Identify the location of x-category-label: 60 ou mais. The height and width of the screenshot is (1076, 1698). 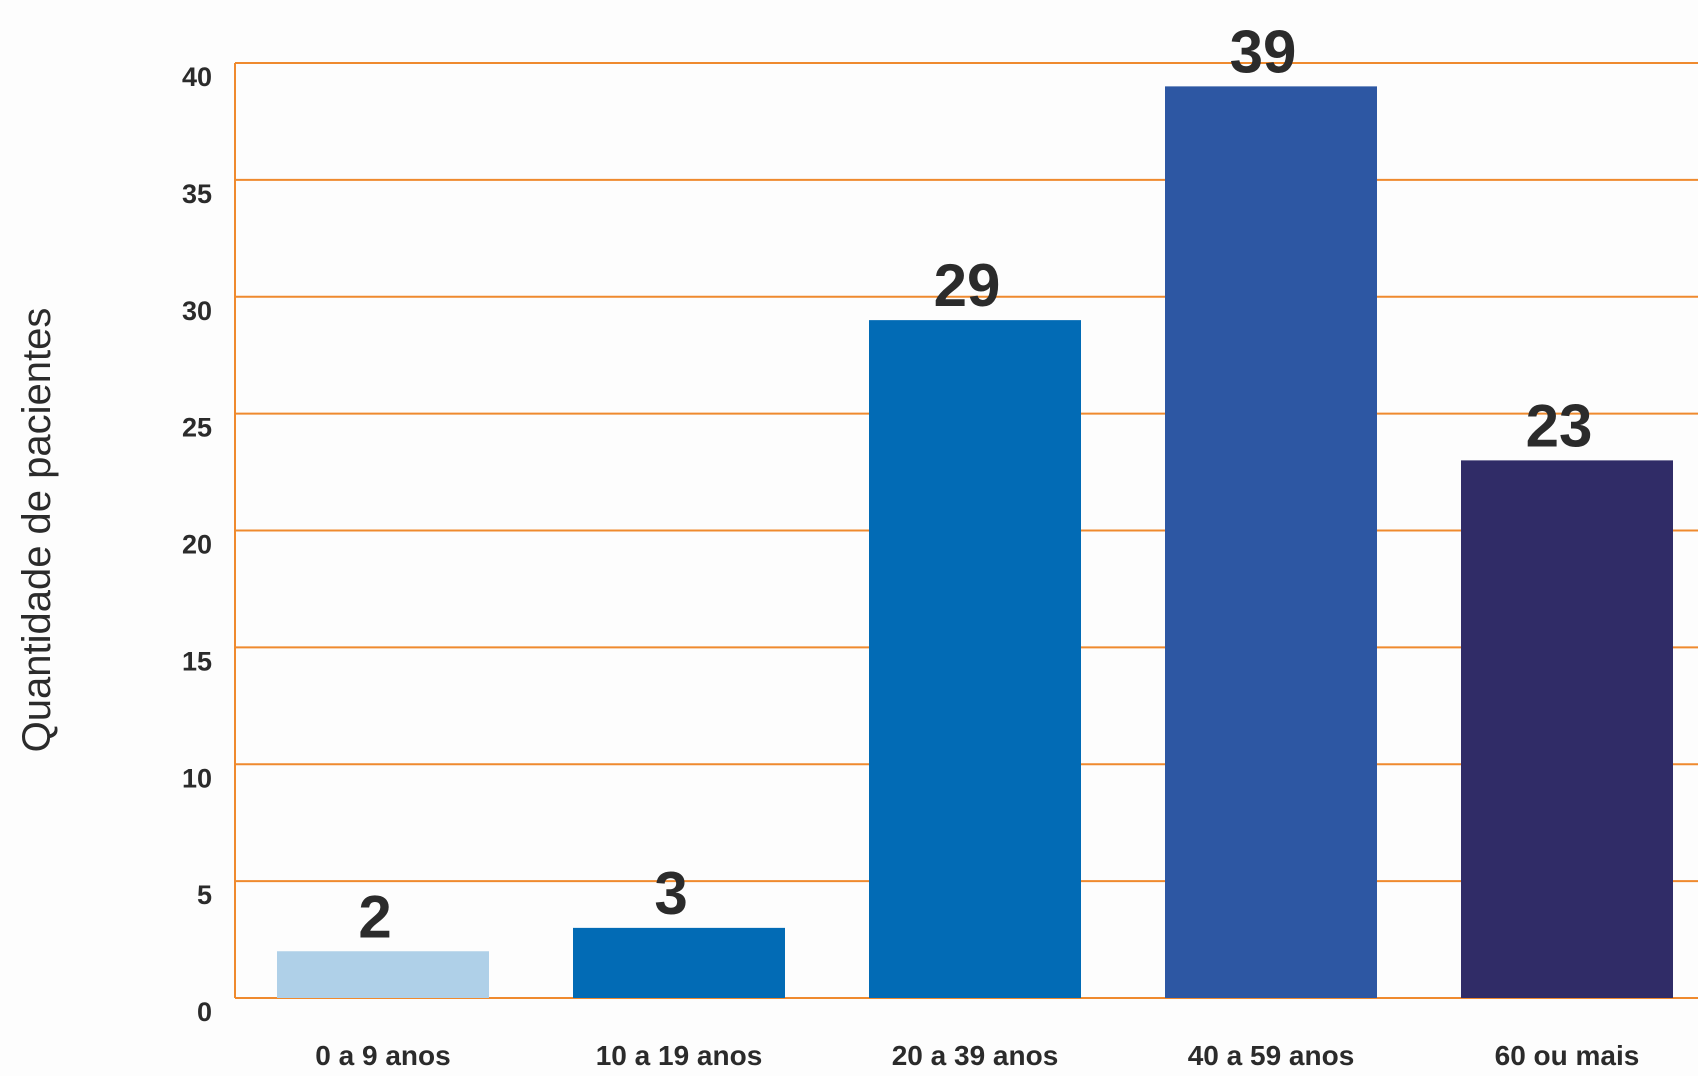
(1567, 1055).